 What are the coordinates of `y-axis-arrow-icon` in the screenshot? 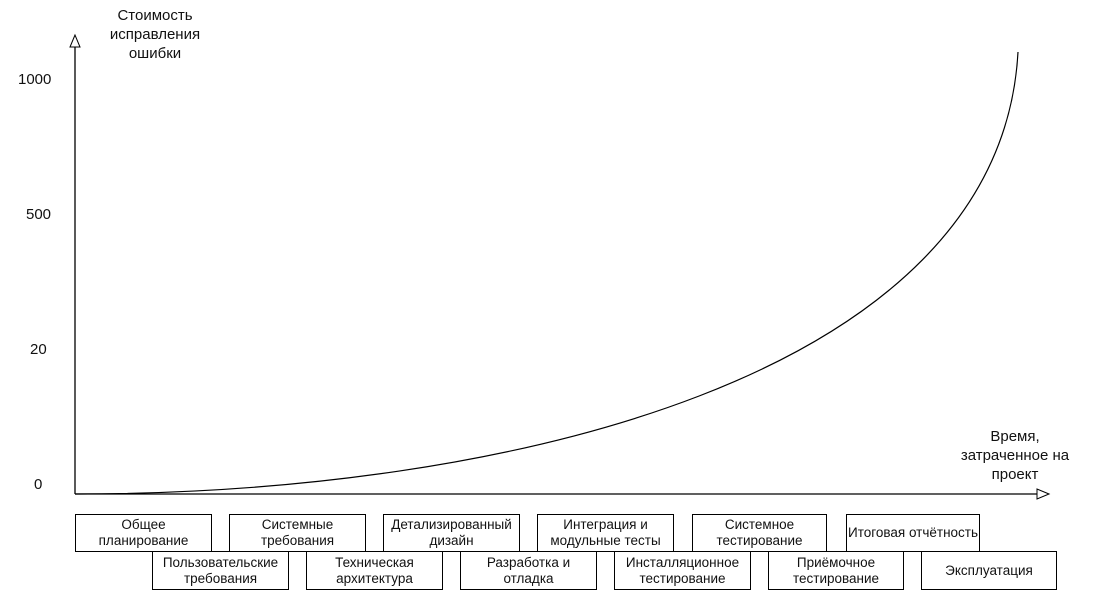 It's located at (75, 40).